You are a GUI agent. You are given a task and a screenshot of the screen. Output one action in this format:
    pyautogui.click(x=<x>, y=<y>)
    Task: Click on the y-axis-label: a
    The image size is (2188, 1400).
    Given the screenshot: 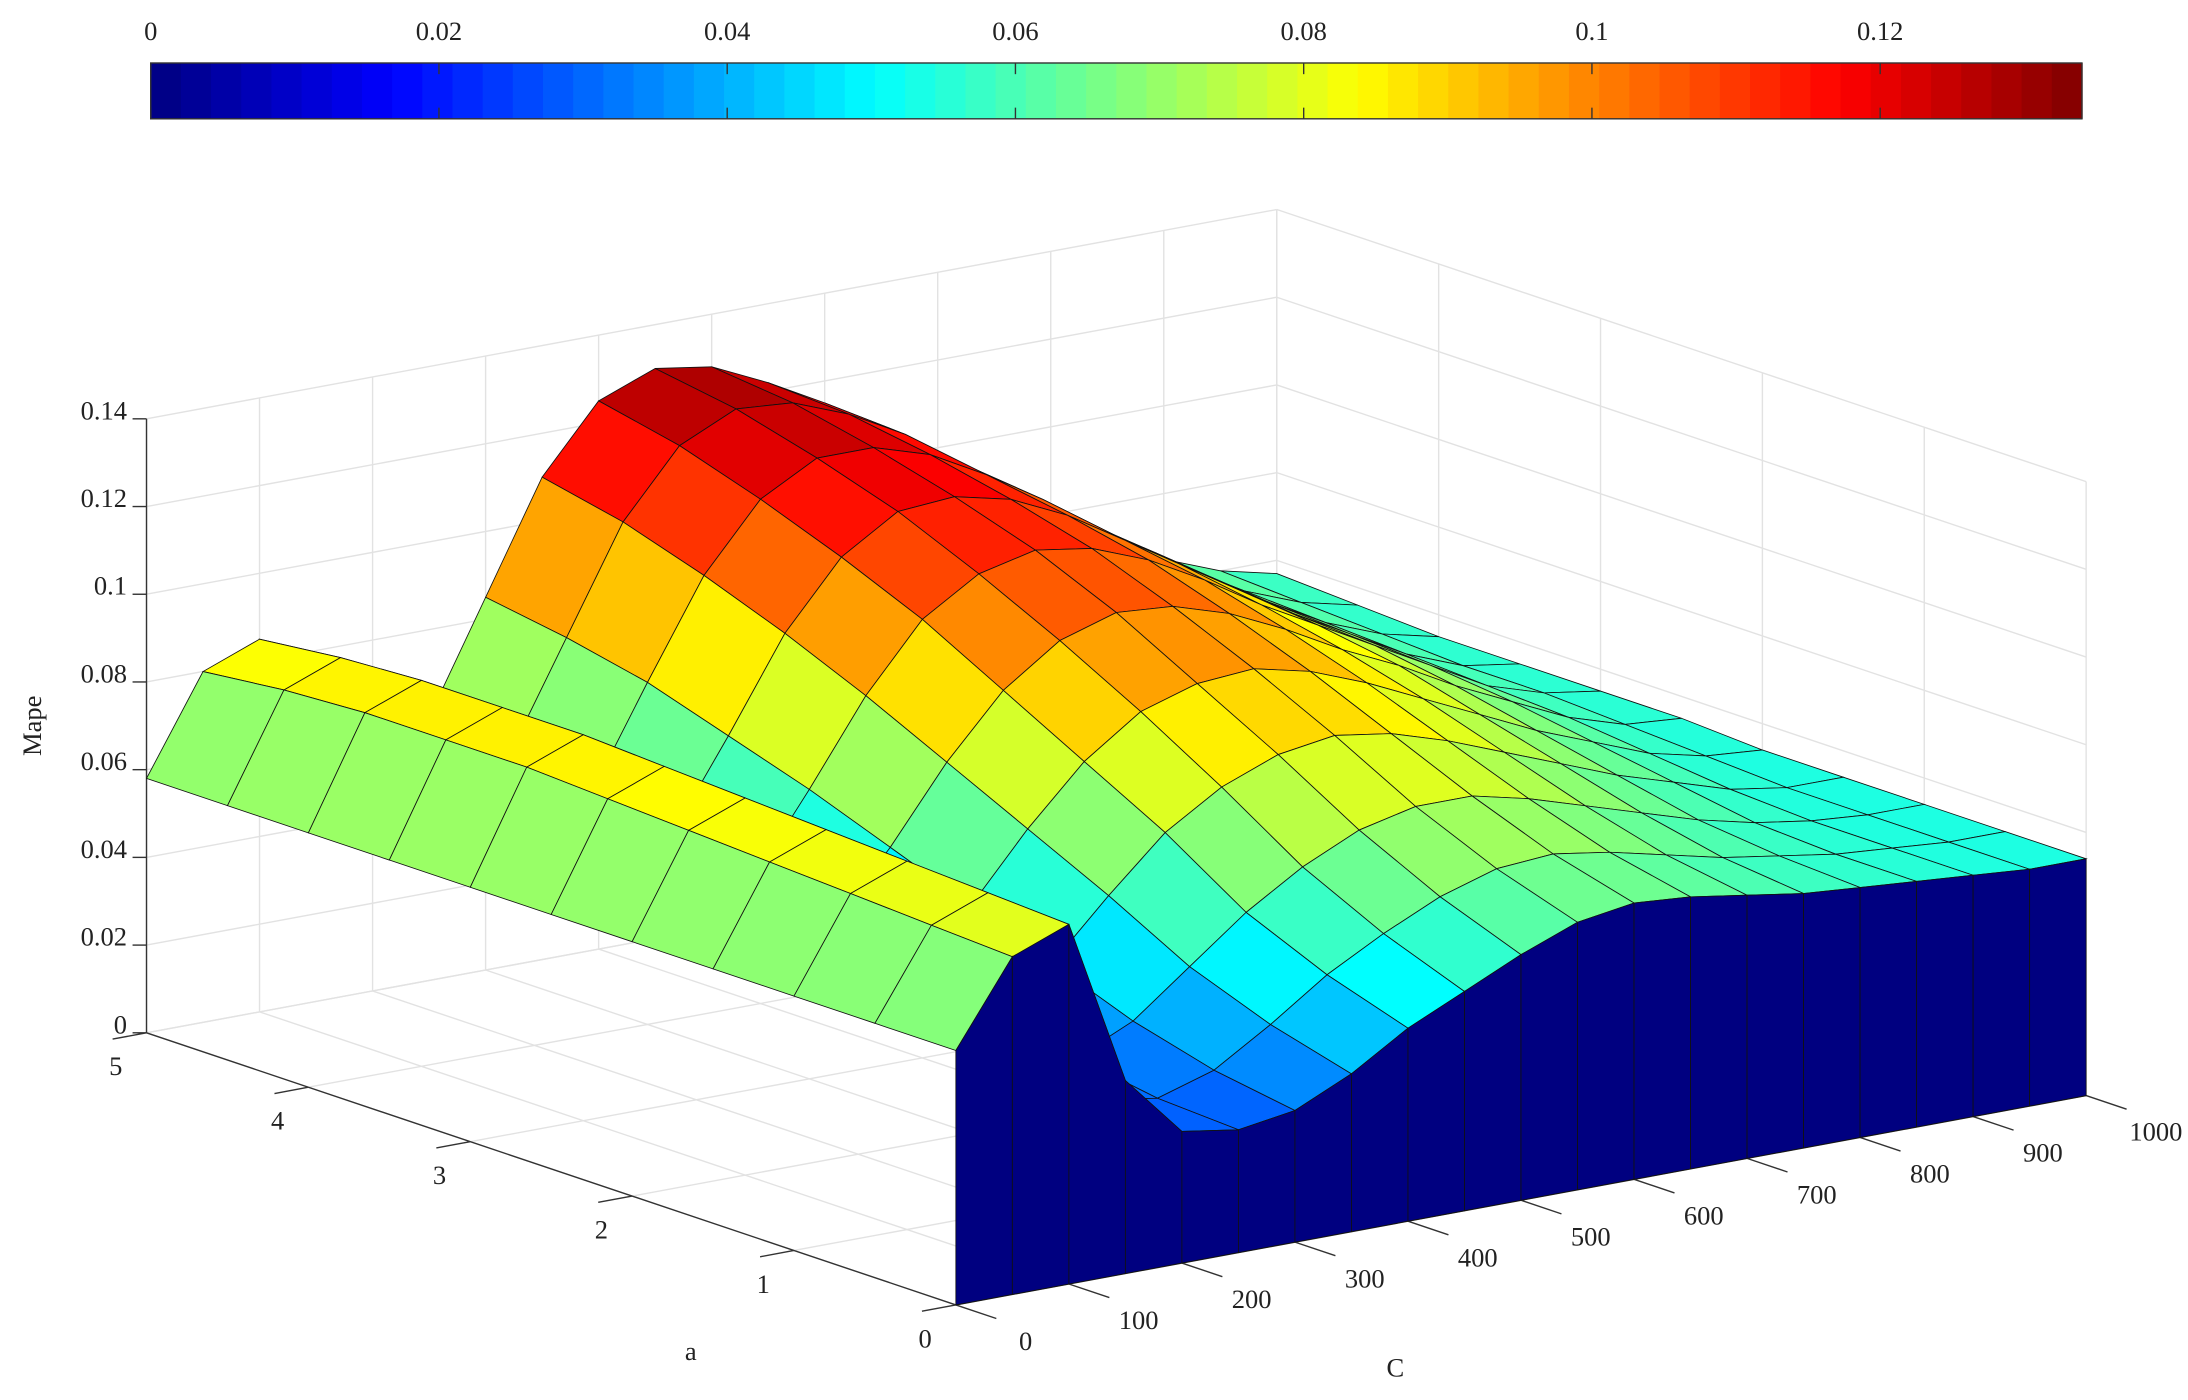 What is the action you would take?
    pyautogui.click(x=691, y=1351)
    